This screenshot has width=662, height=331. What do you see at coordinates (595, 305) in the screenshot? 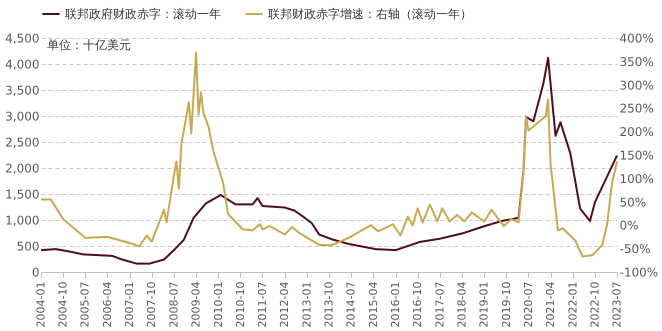
I see `x-tick-label: 2022-10` at bounding box center [595, 305].